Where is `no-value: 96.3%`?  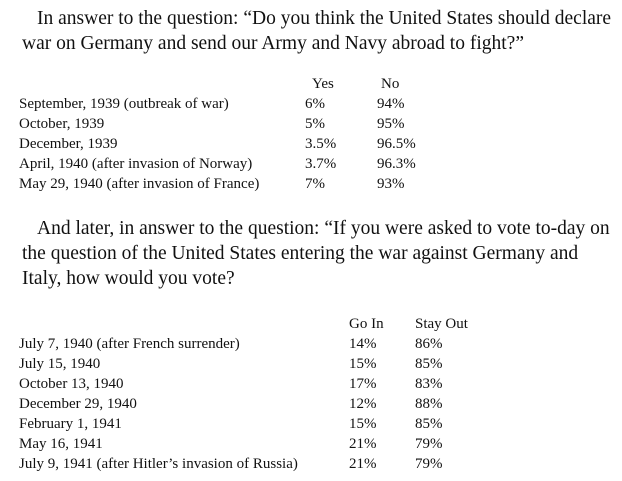
no-value: 96.3% is located at coordinates (396, 164).